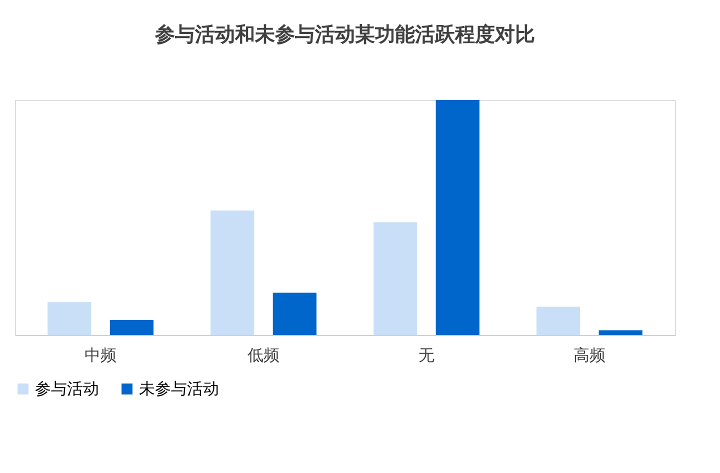 This screenshot has height=473, width=720. Describe the element at coordinates (589, 355) in the screenshot. I see `x-tick-label: 高频` at that location.